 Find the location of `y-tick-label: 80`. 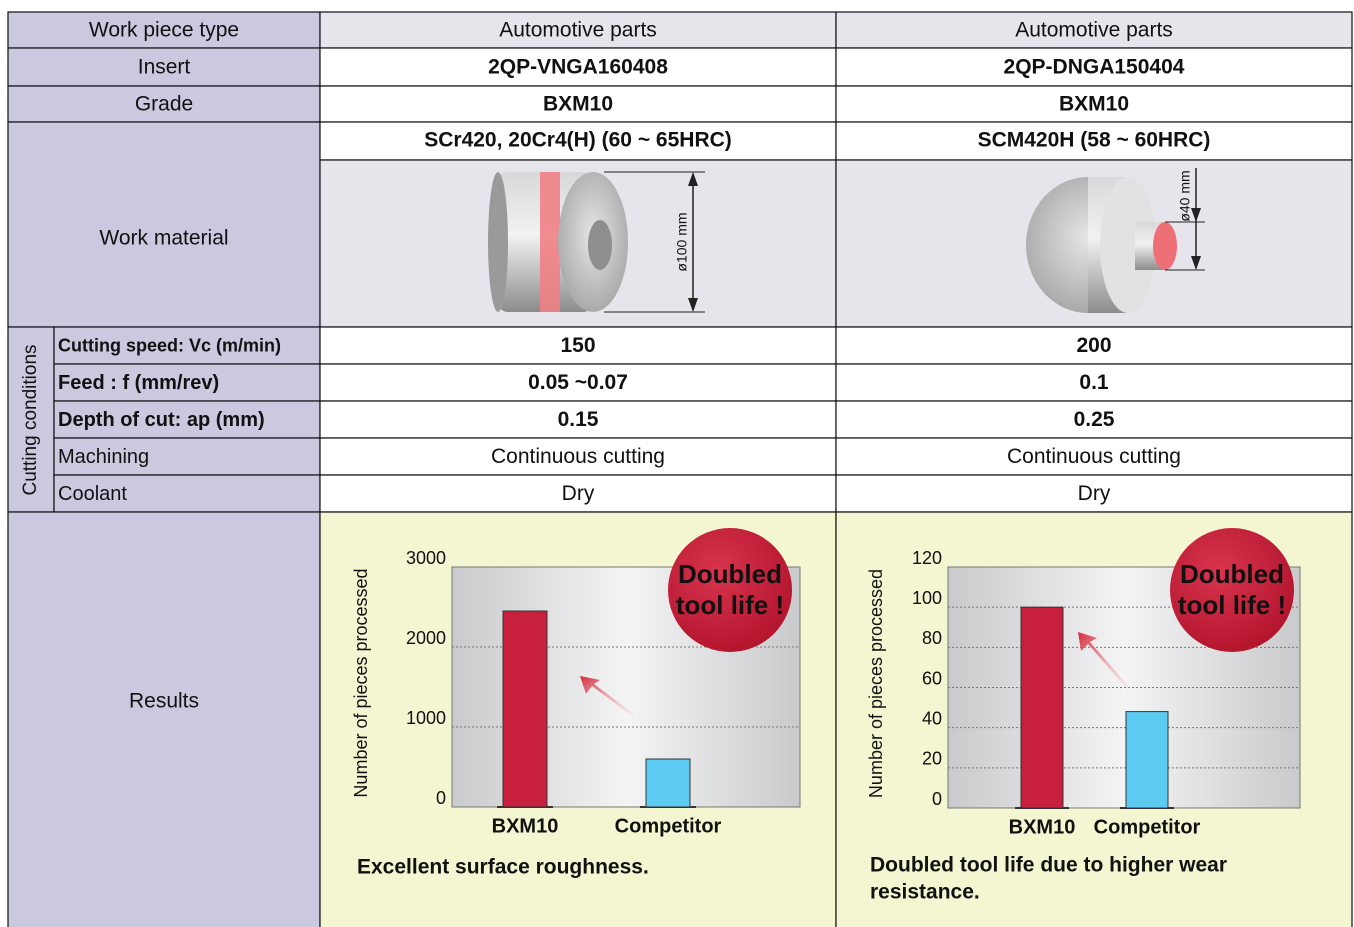

y-tick-label: 80 is located at coordinates (932, 638).